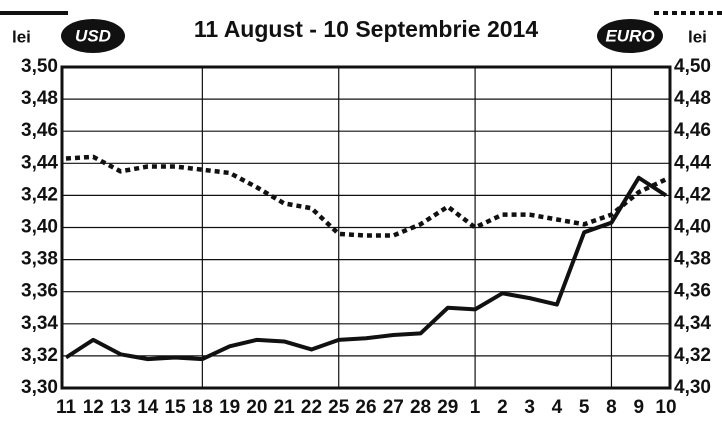 This screenshot has height=421, width=722. I want to click on y2-axis-label: lei, so click(697, 36).